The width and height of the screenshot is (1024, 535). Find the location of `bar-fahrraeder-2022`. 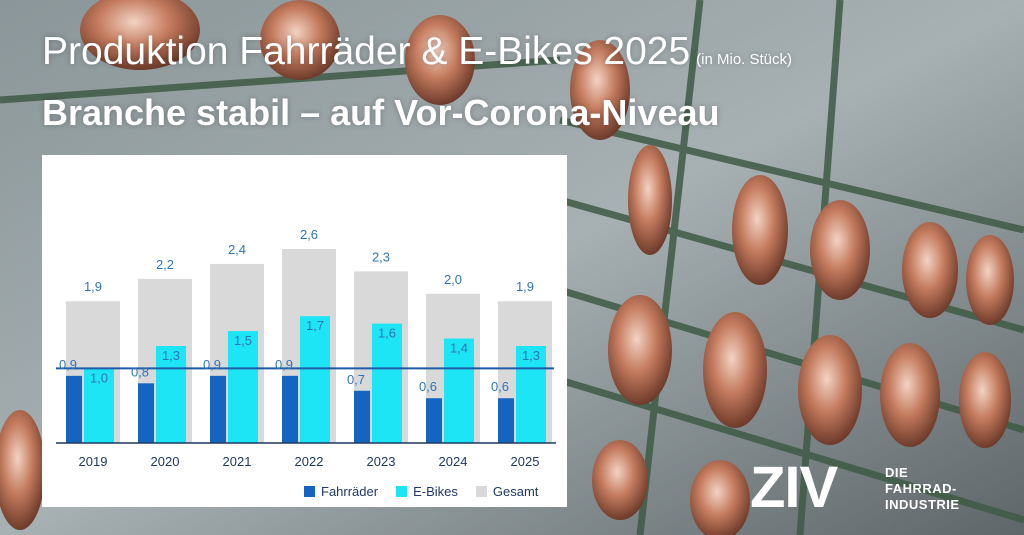

bar-fahrraeder-2022 is located at coordinates (290, 409).